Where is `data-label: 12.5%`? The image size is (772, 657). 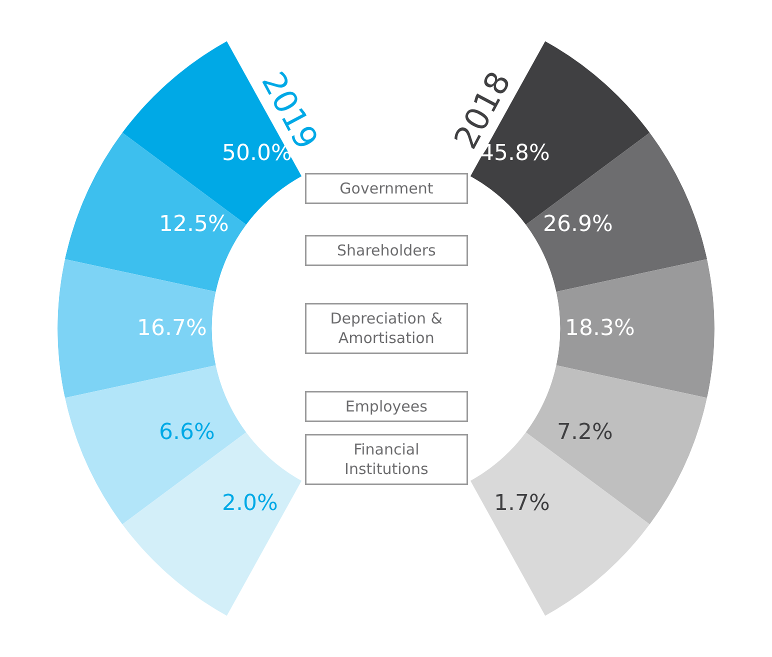
data-label: 12.5% is located at coordinates (194, 224).